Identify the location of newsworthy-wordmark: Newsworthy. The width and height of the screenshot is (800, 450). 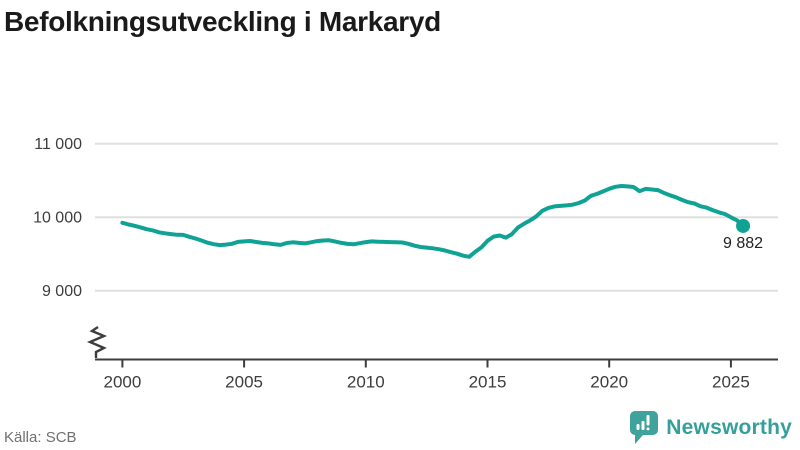
(729, 427).